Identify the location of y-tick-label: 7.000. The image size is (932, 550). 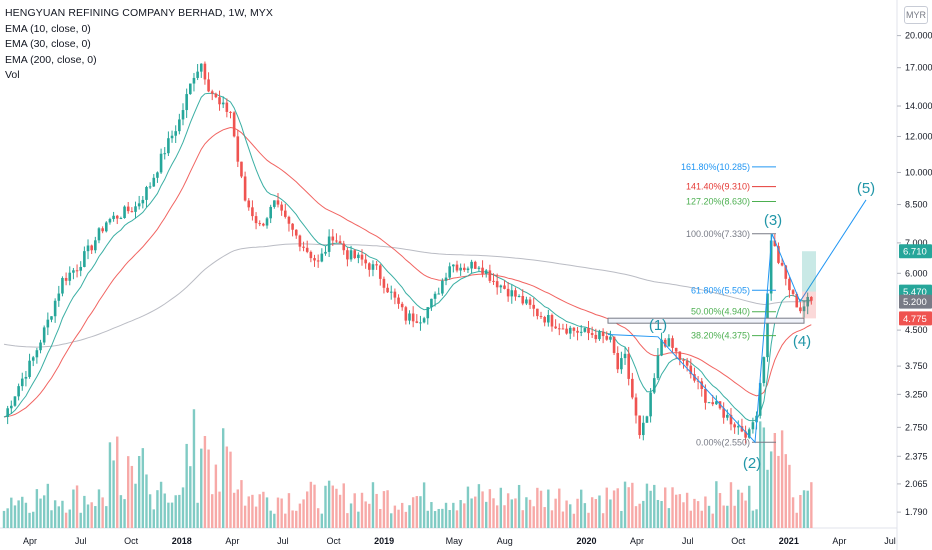
(916, 243).